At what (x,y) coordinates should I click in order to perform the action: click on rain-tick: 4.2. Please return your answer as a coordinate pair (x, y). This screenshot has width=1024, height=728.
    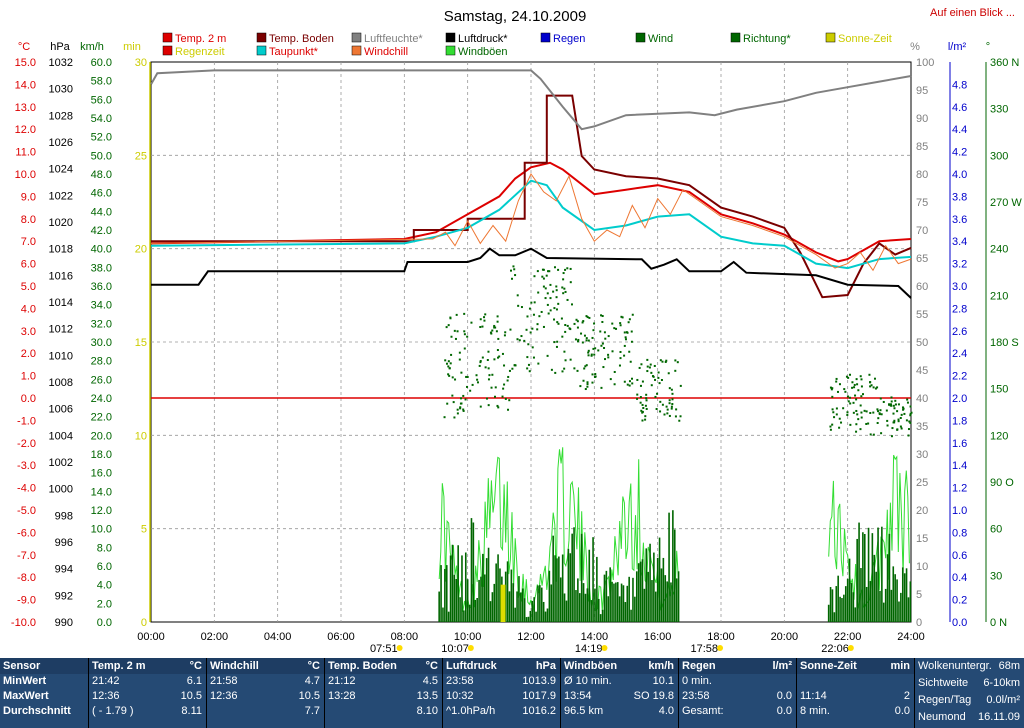
    Looking at the image, I should click on (959, 153).